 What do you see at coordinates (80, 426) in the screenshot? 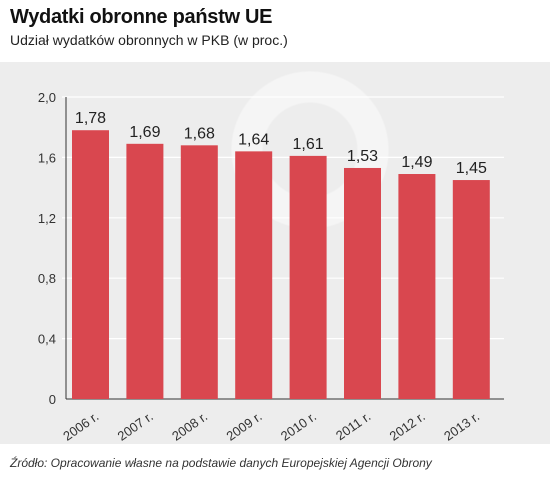
I see `x-tick-label: 2006 r.` at bounding box center [80, 426].